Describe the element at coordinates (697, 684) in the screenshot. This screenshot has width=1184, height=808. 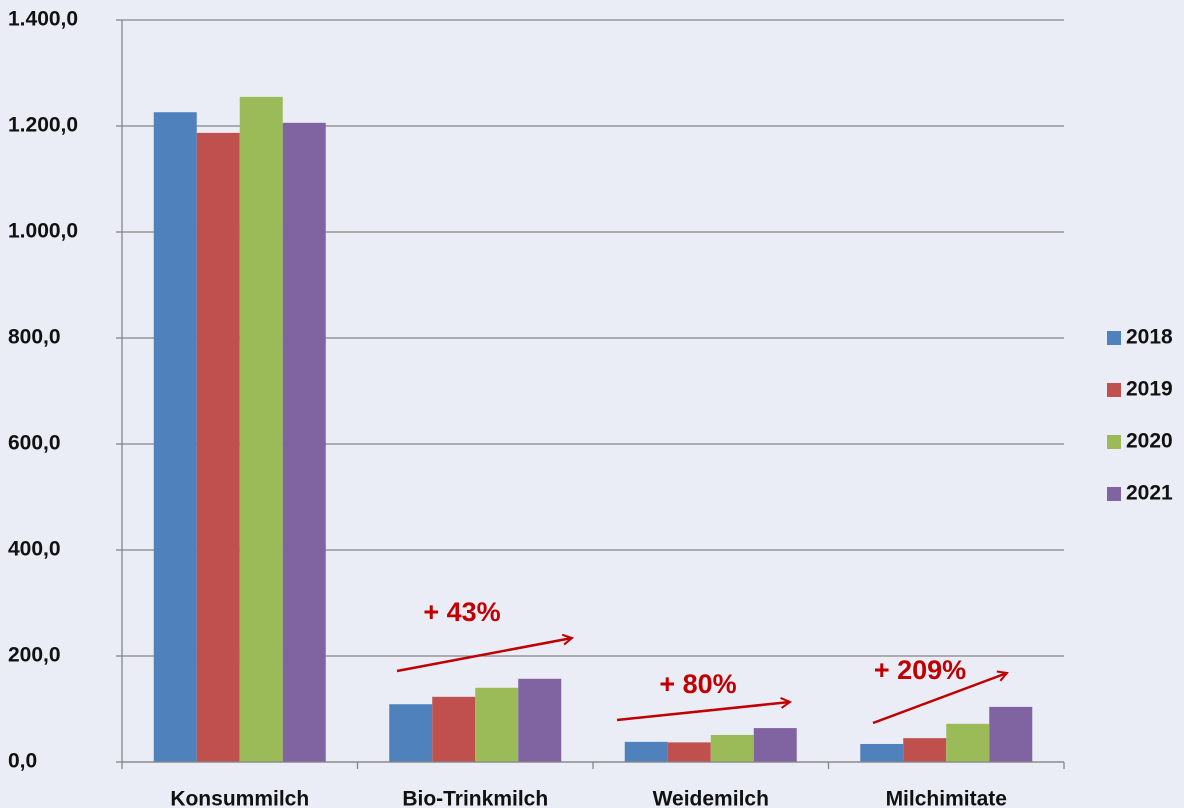
I see `annotation: + 80%` at that location.